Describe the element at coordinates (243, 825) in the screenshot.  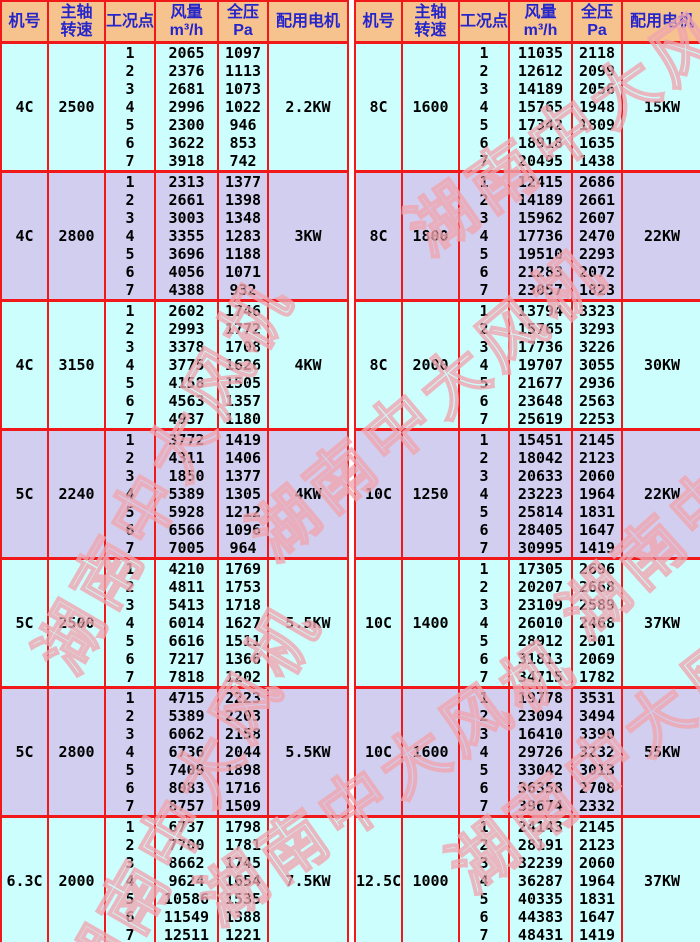
I see `pressure-cell: 1798` at that location.